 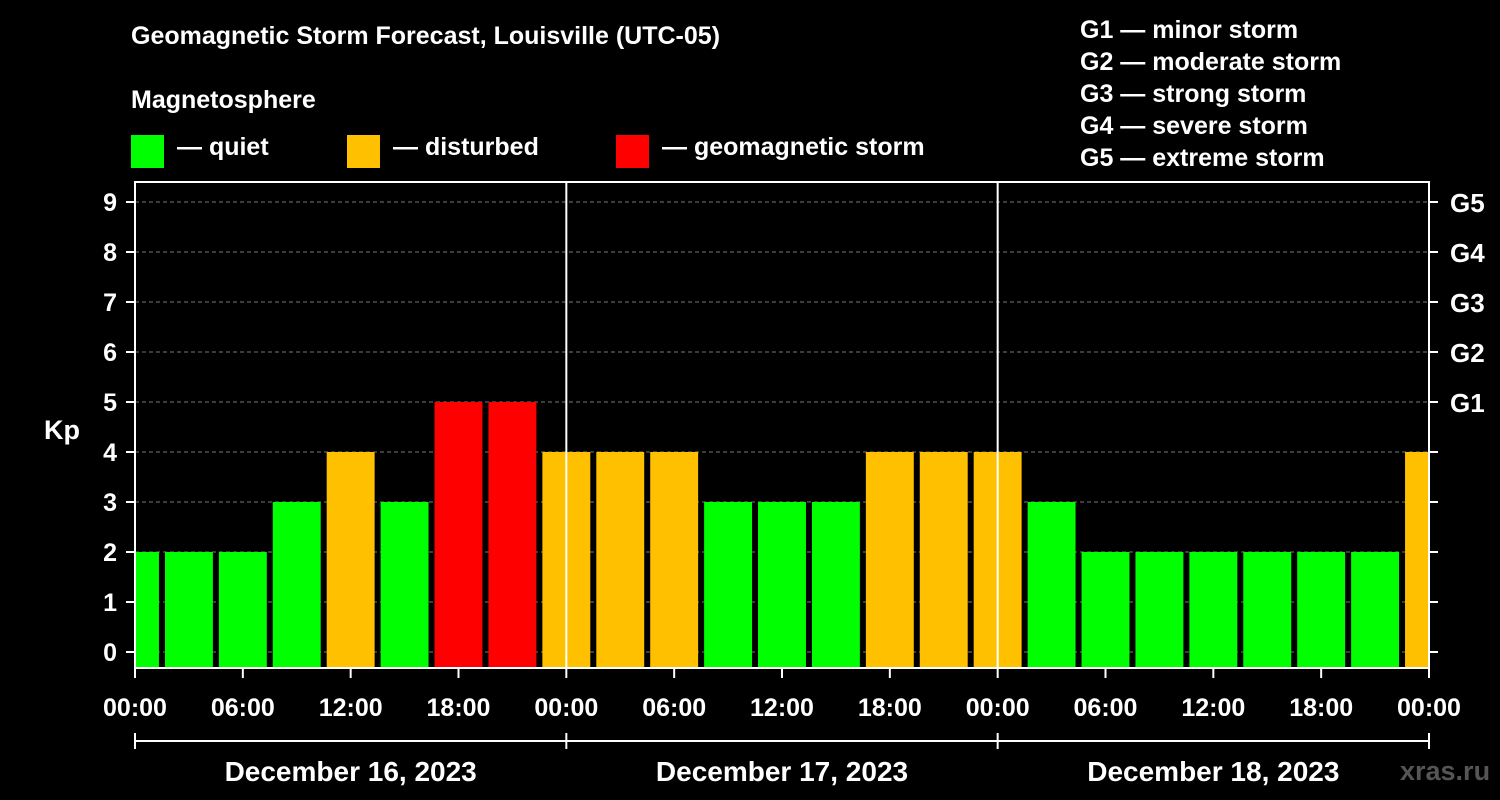 I want to click on g-legend-g4: G4 — severe storm, so click(x=1194, y=126).